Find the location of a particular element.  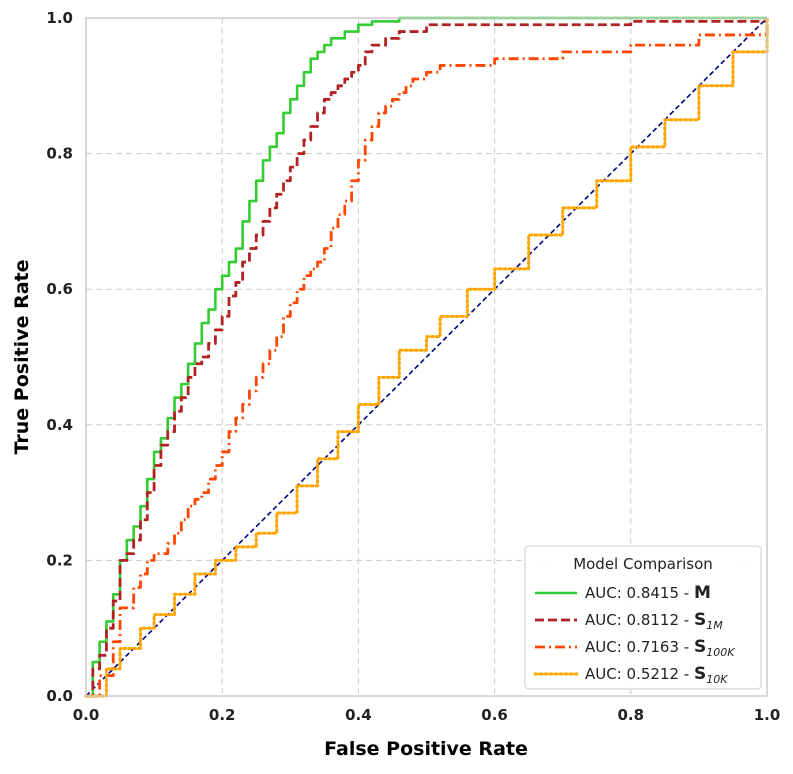

legend-model-subscript: 100K is located at coordinates (720, 652).